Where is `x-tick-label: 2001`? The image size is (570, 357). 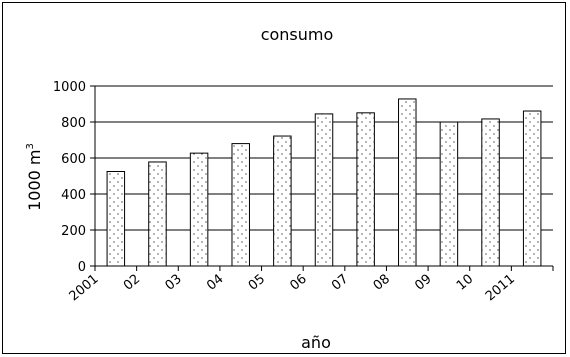
x-tick-label: 2001 is located at coordinates (84, 288).